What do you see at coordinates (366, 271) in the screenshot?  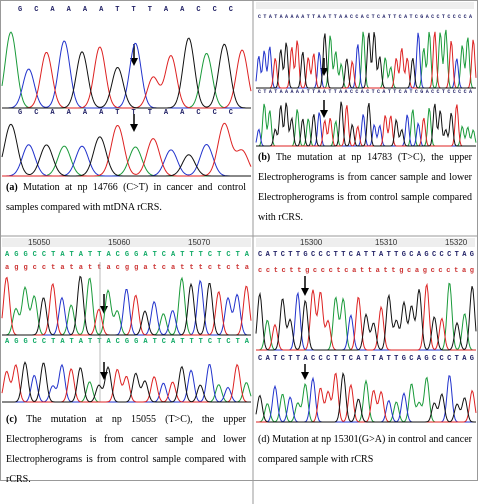 I see `base-sequence: cctcttgccctcattattgcagccctag` at bounding box center [366, 271].